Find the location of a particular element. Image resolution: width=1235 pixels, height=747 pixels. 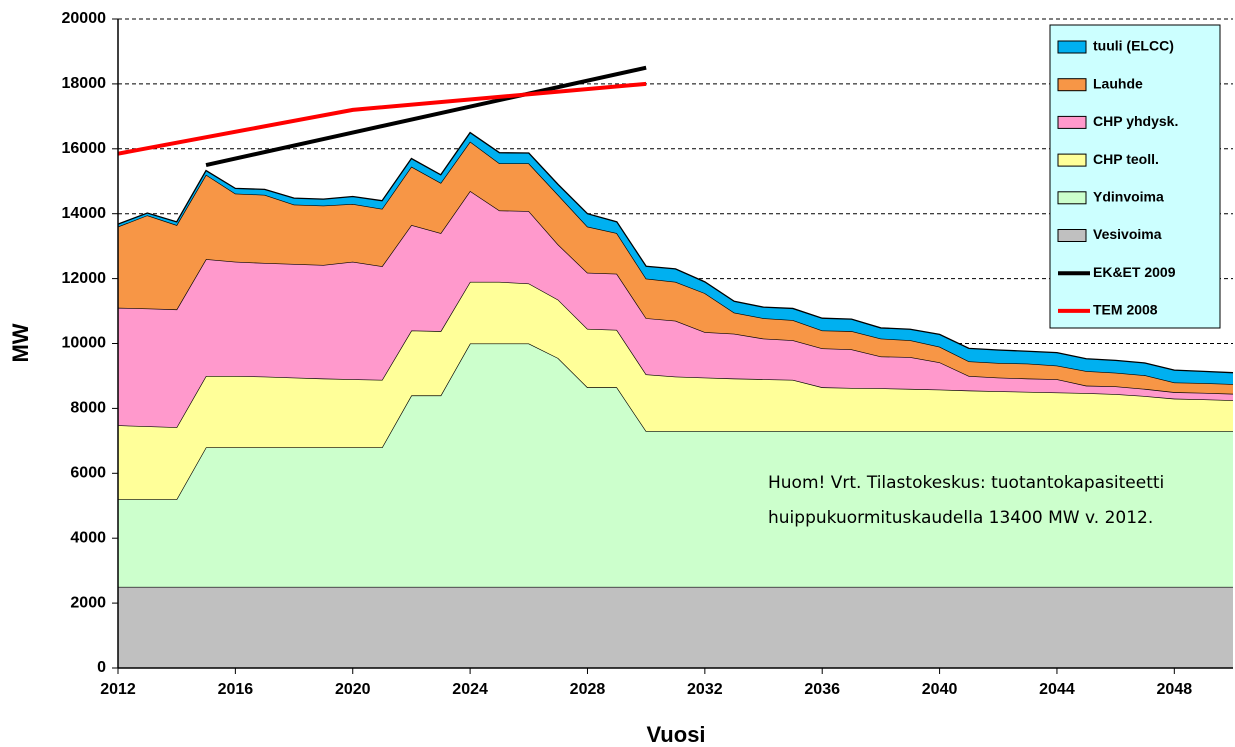

x-tick-label: 2036 is located at coordinates (822, 689).